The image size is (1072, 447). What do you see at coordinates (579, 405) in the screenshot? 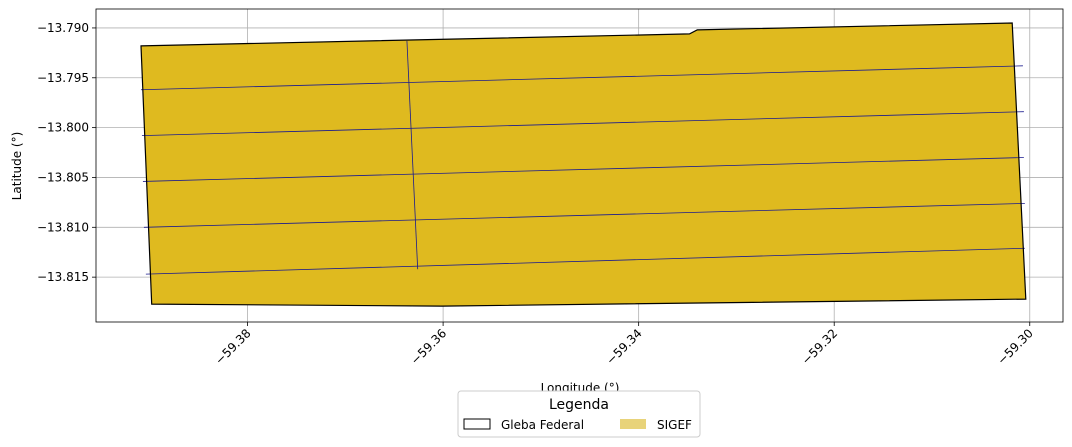
I see `legend-title: Legenda` at bounding box center [579, 405].